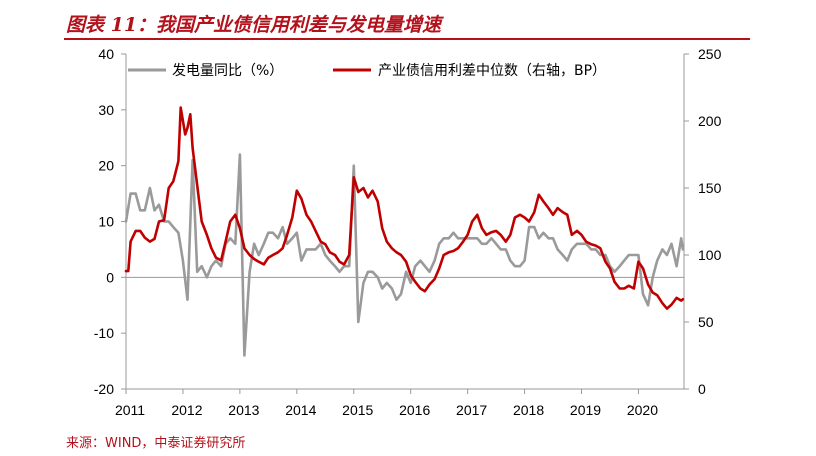 This screenshot has height=456, width=816. Describe the element at coordinates (414, 410) in the screenshot. I see `x-tick-label: 2016` at that location.